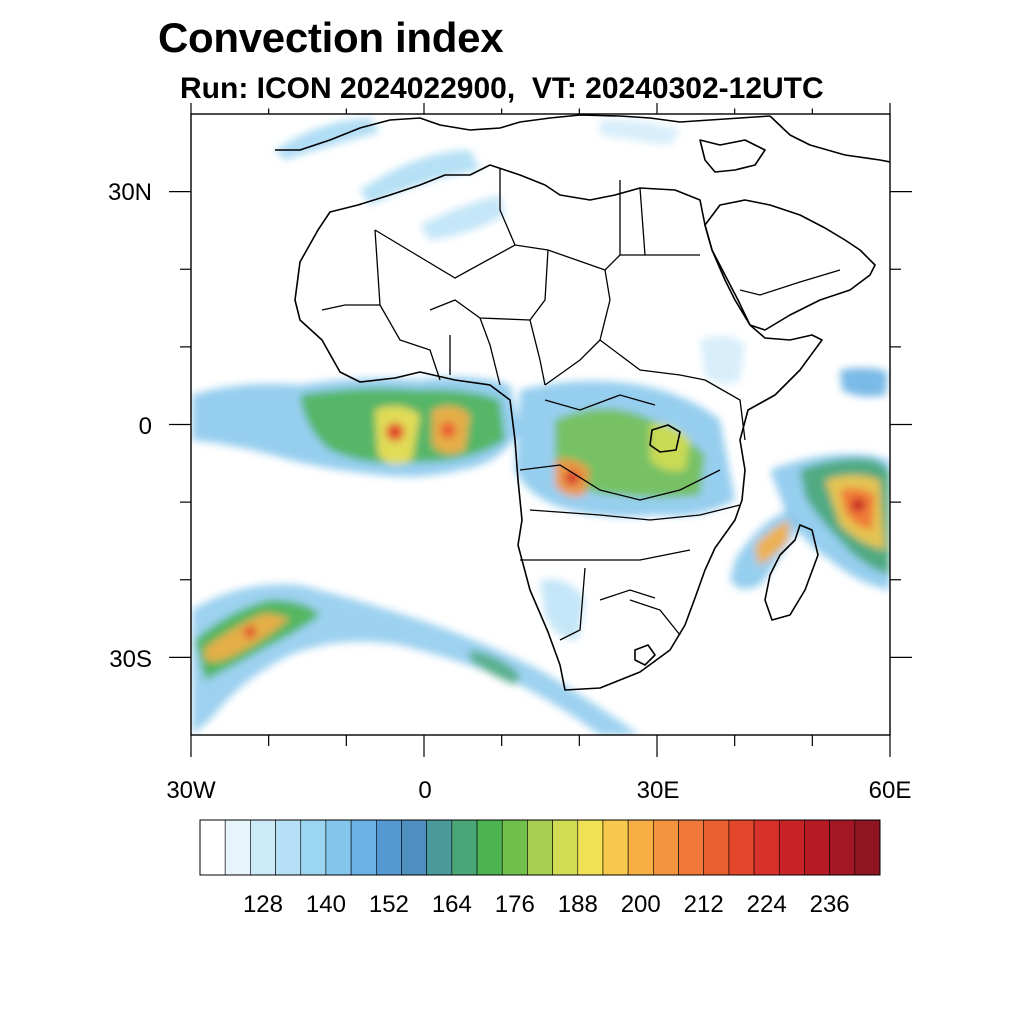 The image size is (1024, 1024). Describe the element at coordinates (452, 904) in the screenshot. I see `colorbar-label: 164` at that location.